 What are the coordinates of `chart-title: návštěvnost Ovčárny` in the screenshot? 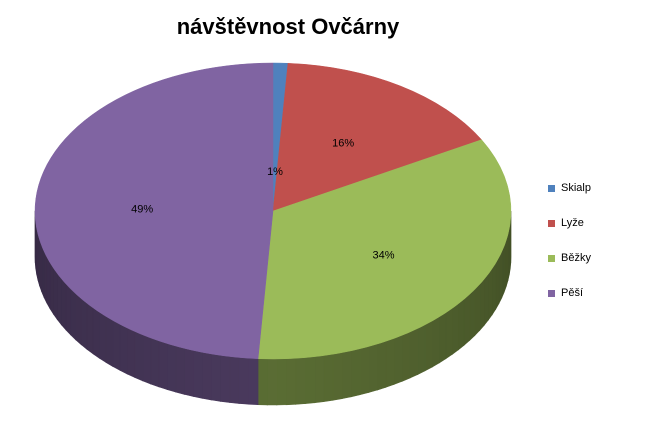 It's located at (288, 26).